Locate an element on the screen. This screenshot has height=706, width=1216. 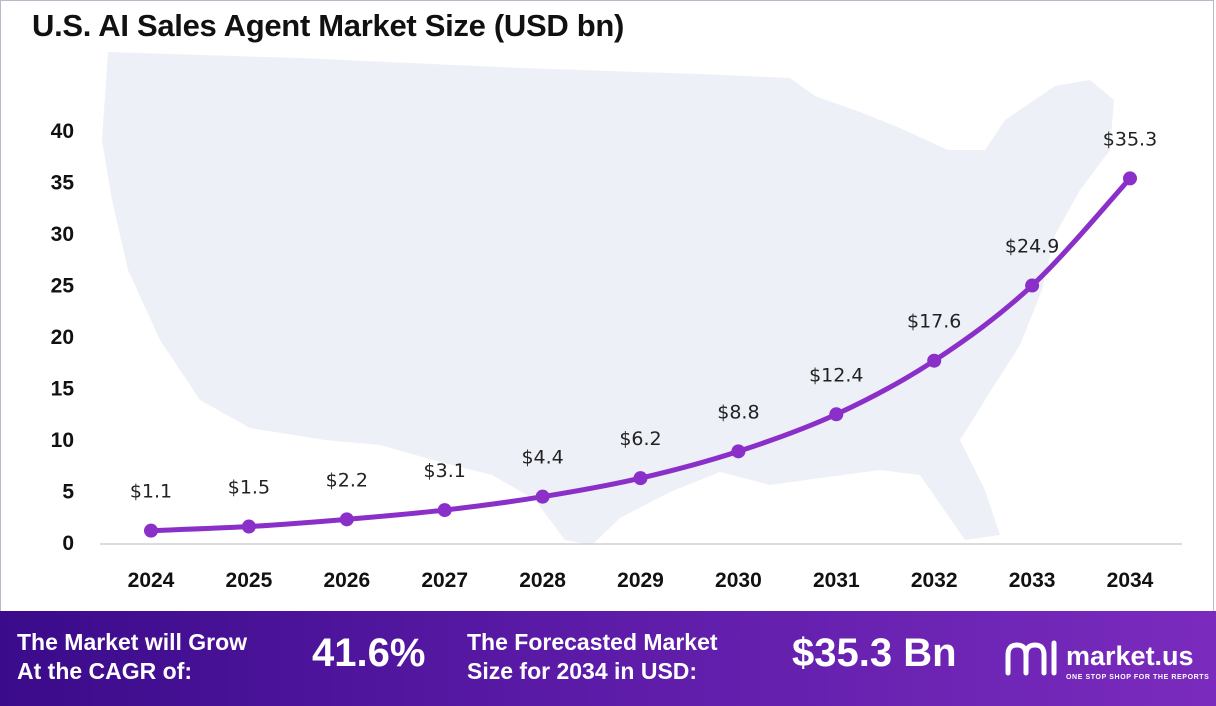
x-tick-label: 2030 is located at coordinates (738, 580).